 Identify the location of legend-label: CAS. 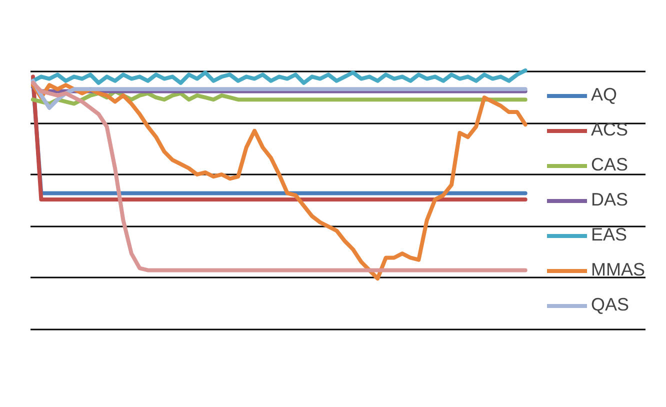
(609, 165).